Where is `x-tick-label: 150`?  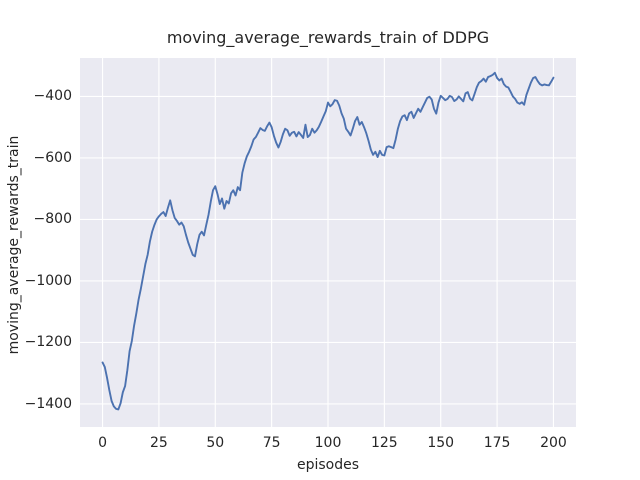 x-tick-label: 150 is located at coordinates (441, 443).